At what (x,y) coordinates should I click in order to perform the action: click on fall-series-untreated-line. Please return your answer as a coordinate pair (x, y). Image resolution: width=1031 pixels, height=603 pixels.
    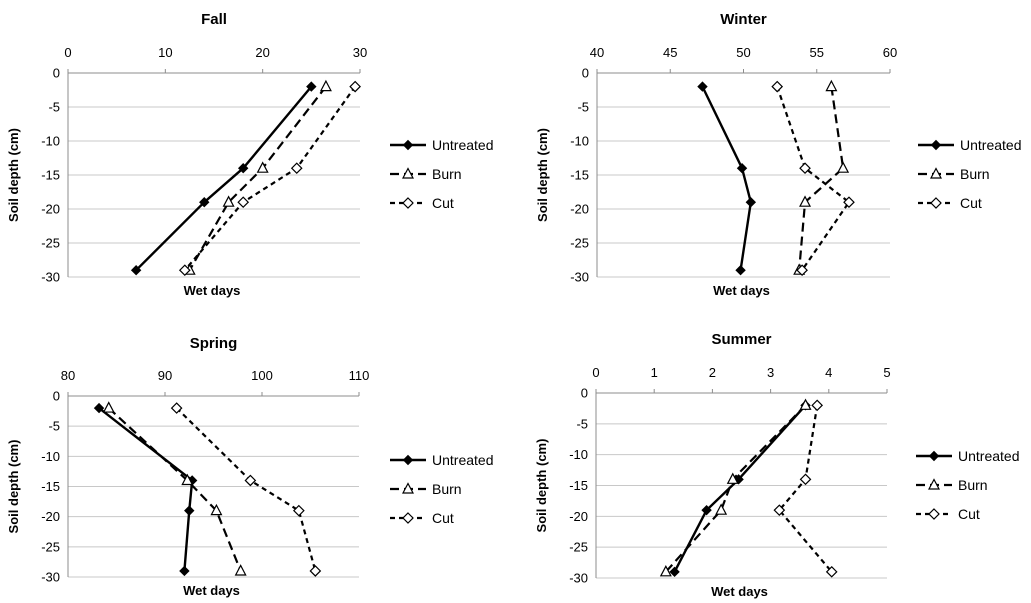
    Looking at the image, I should click on (224, 178).